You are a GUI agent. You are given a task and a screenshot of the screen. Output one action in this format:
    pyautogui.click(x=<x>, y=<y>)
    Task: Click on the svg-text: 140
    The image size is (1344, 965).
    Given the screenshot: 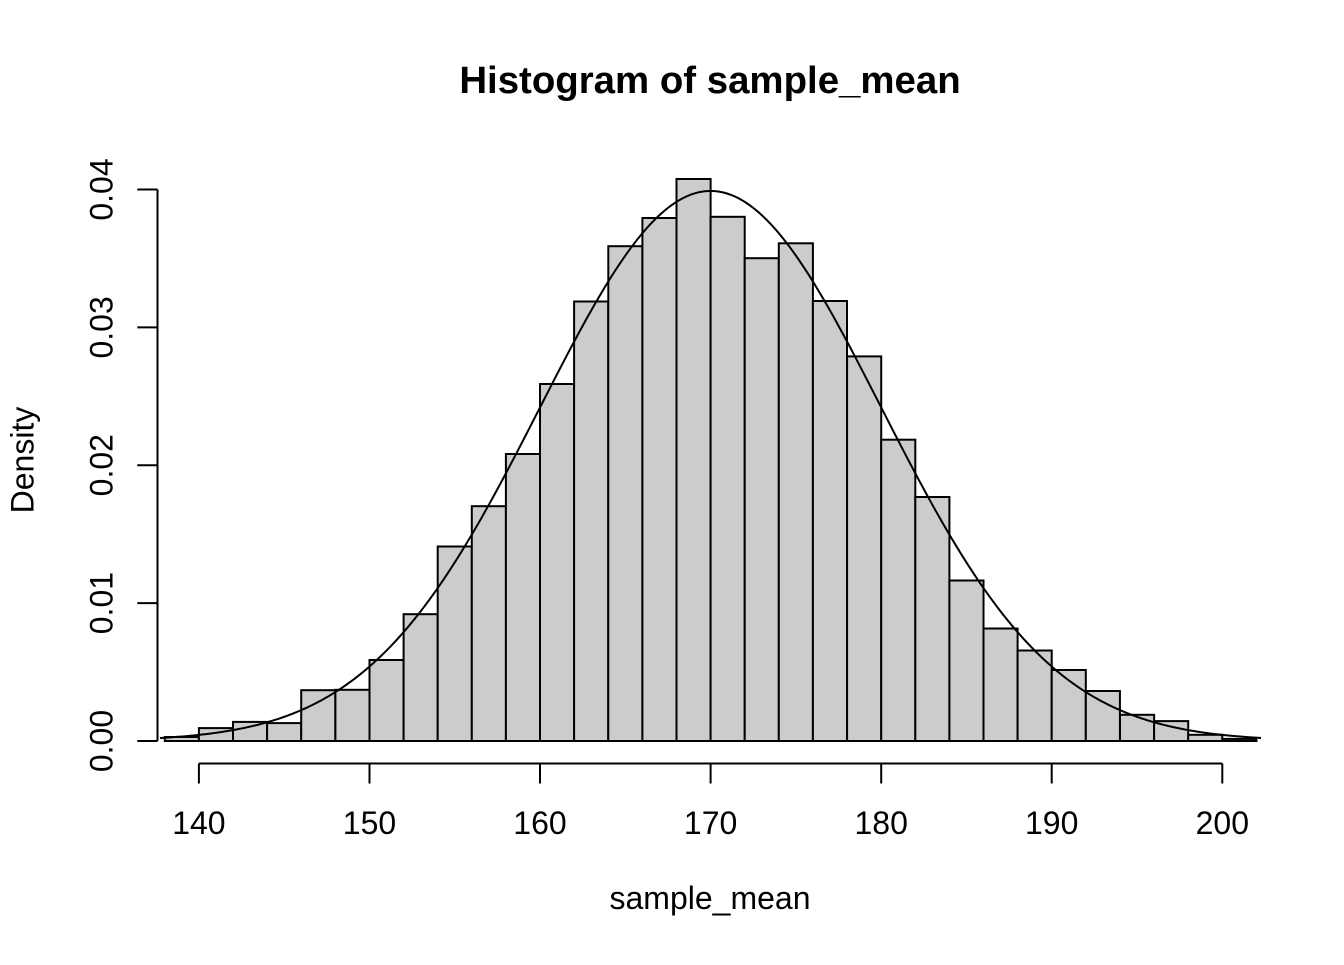 What is the action you would take?
    pyautogui.click(x=198, y=823)
    